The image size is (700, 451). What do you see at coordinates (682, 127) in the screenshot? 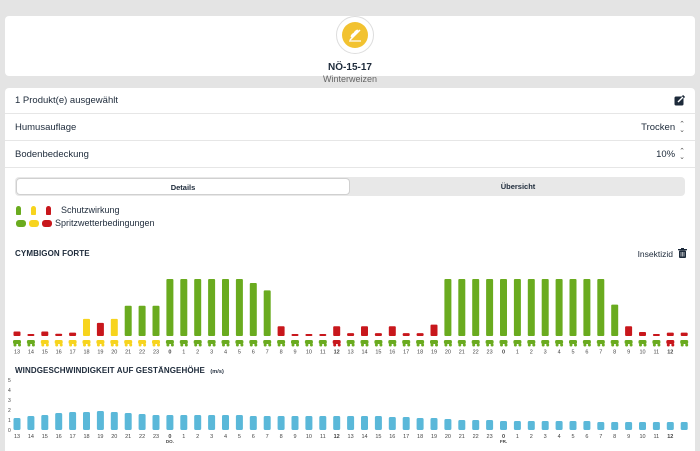
I see `updown-chevron-icon: ⌃ ⌄` at bounding box center [682, 127].